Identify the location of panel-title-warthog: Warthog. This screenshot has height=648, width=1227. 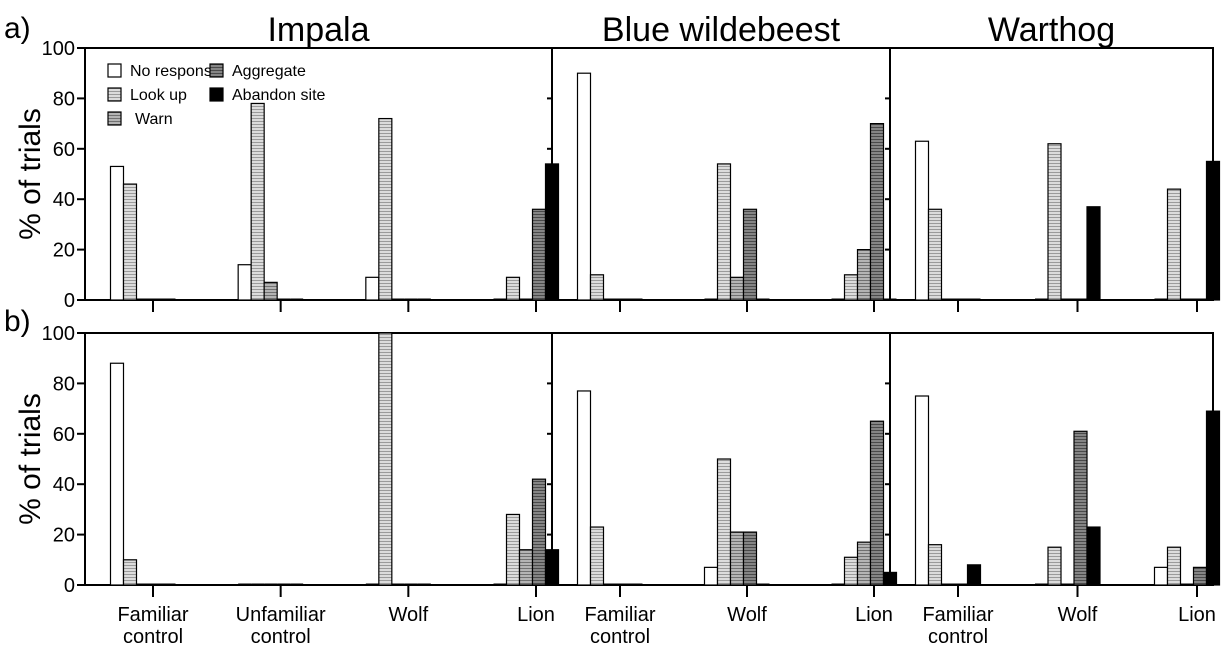
(1051, 30).